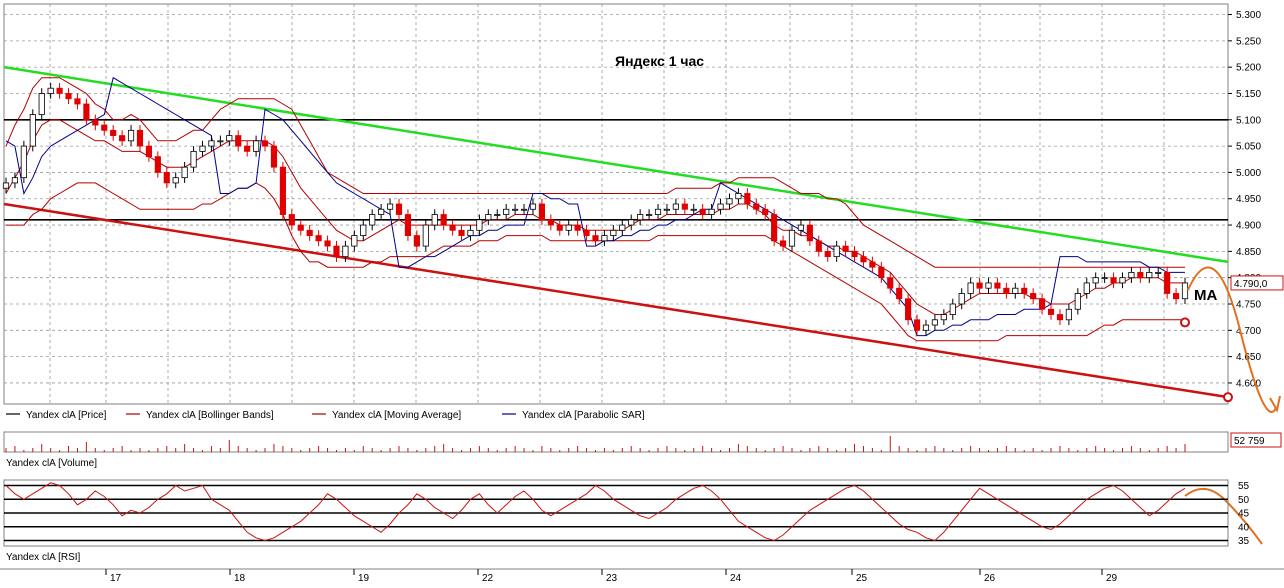  What do you see at coordinates (1223, 516) in the screenshot?
I see `rsi-forecast-arrow` at bounding box center [1223, 516].